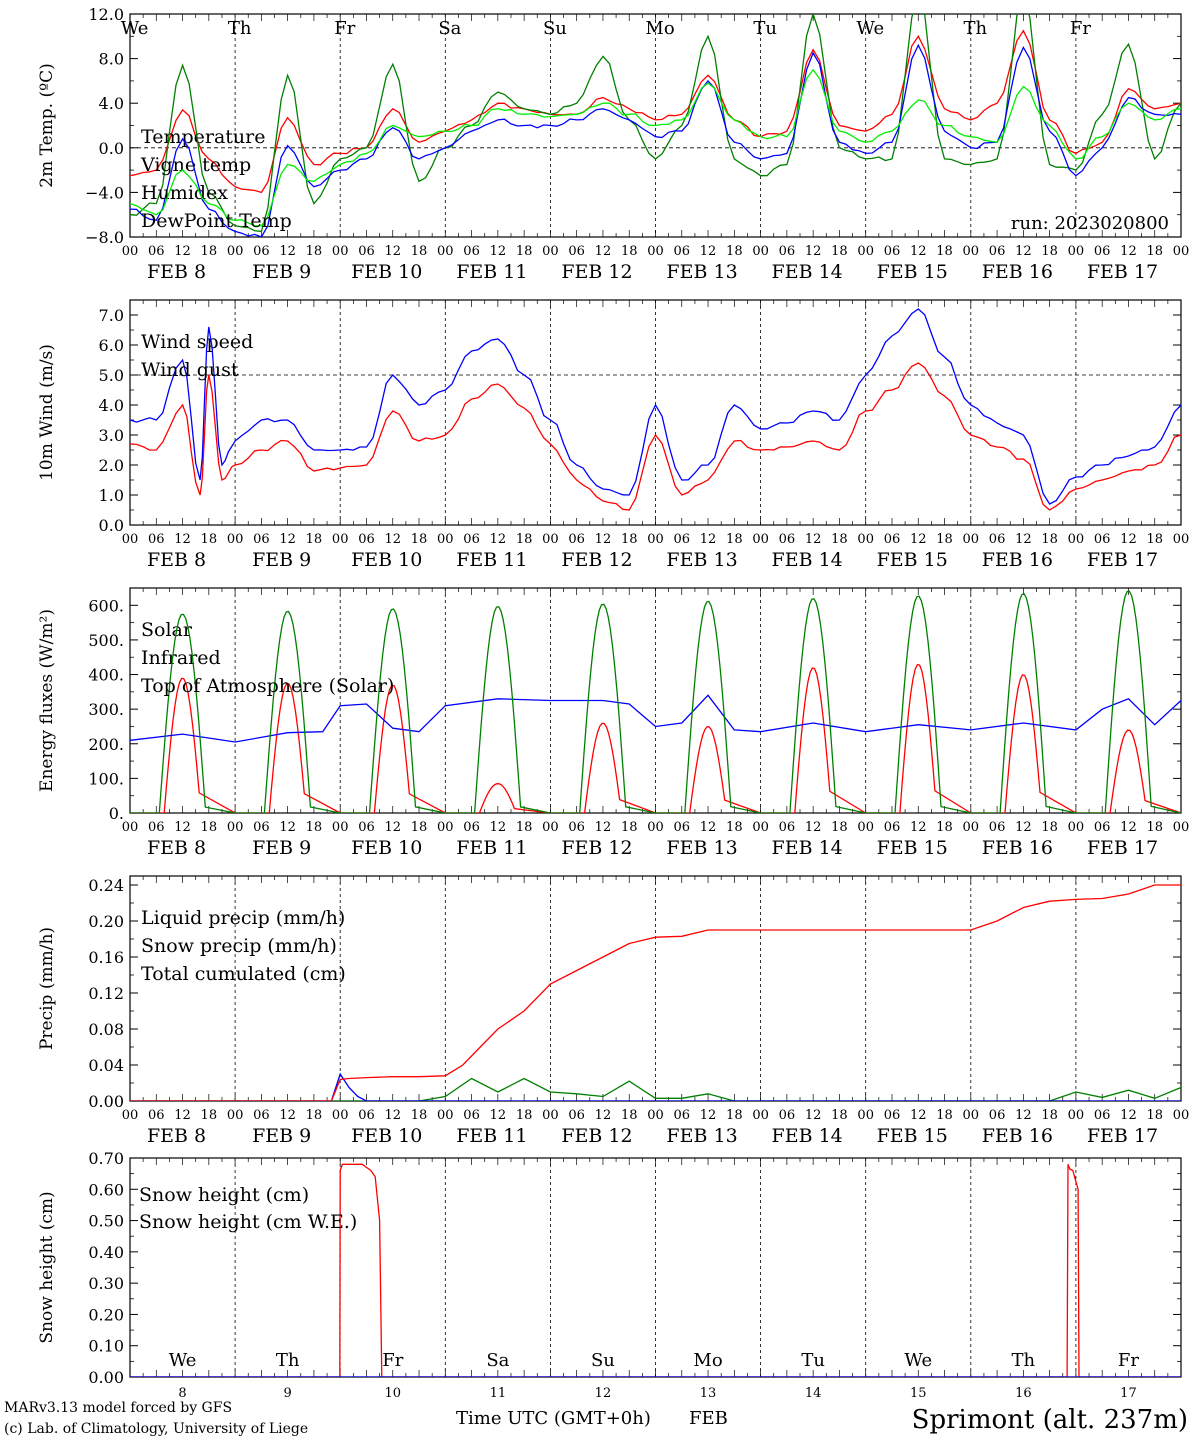 The image size is (1194, 1440). What do you see at coordinates (111, 495) in the screenshot?
I see `y-tick-label: 1.0` at bounding box center [111, 495].